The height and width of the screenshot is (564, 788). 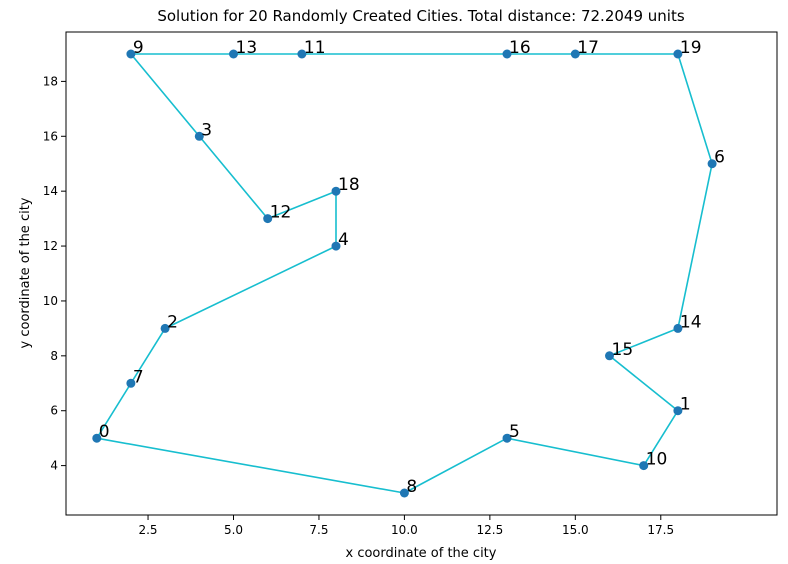 I want to click on x-tick-label: 5.0, so click(x=233, y=530).